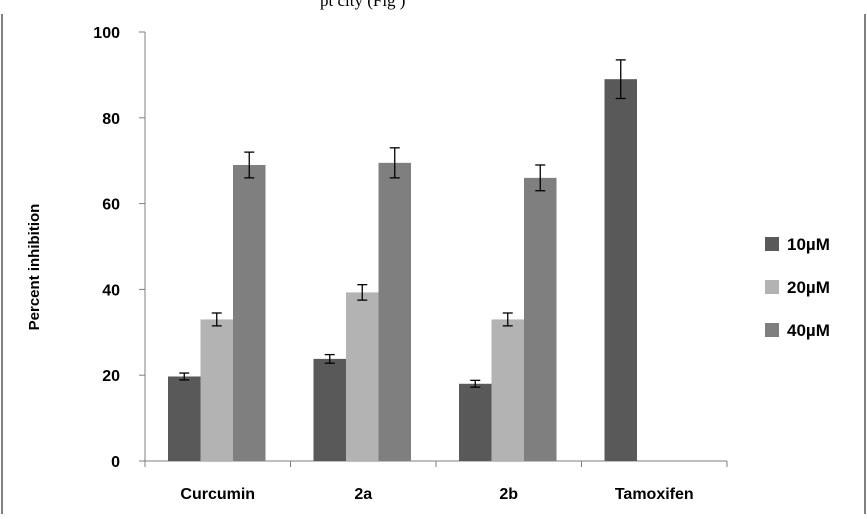 The width and height of the screenshot is (867, 519). Describe the element at coordinates (808, 287) in the screenshot. I see `legend-label: 20µM` at that location.